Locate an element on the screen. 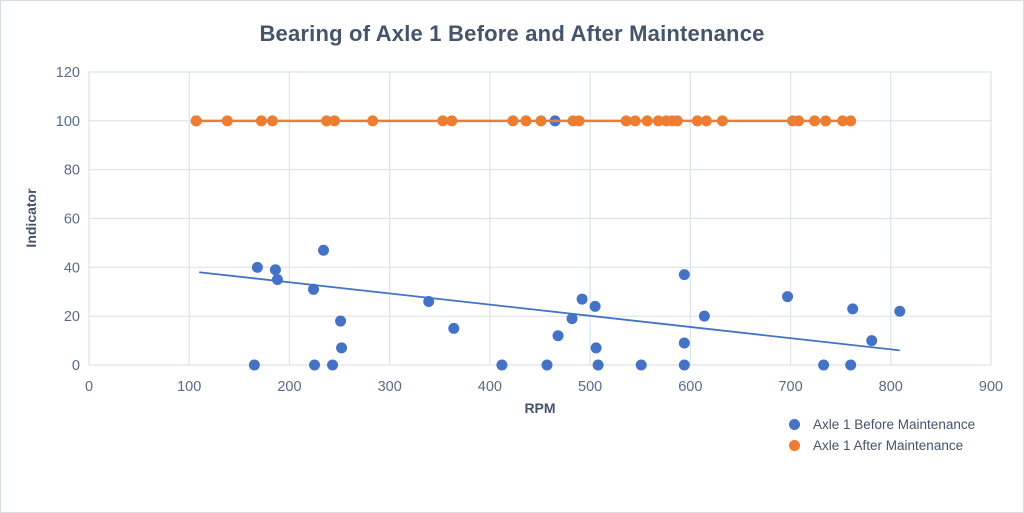 This screenshot has height=513, width=1024. legend-item-after: Axle 1 After Maintenance is located at coordinates (882, 445).